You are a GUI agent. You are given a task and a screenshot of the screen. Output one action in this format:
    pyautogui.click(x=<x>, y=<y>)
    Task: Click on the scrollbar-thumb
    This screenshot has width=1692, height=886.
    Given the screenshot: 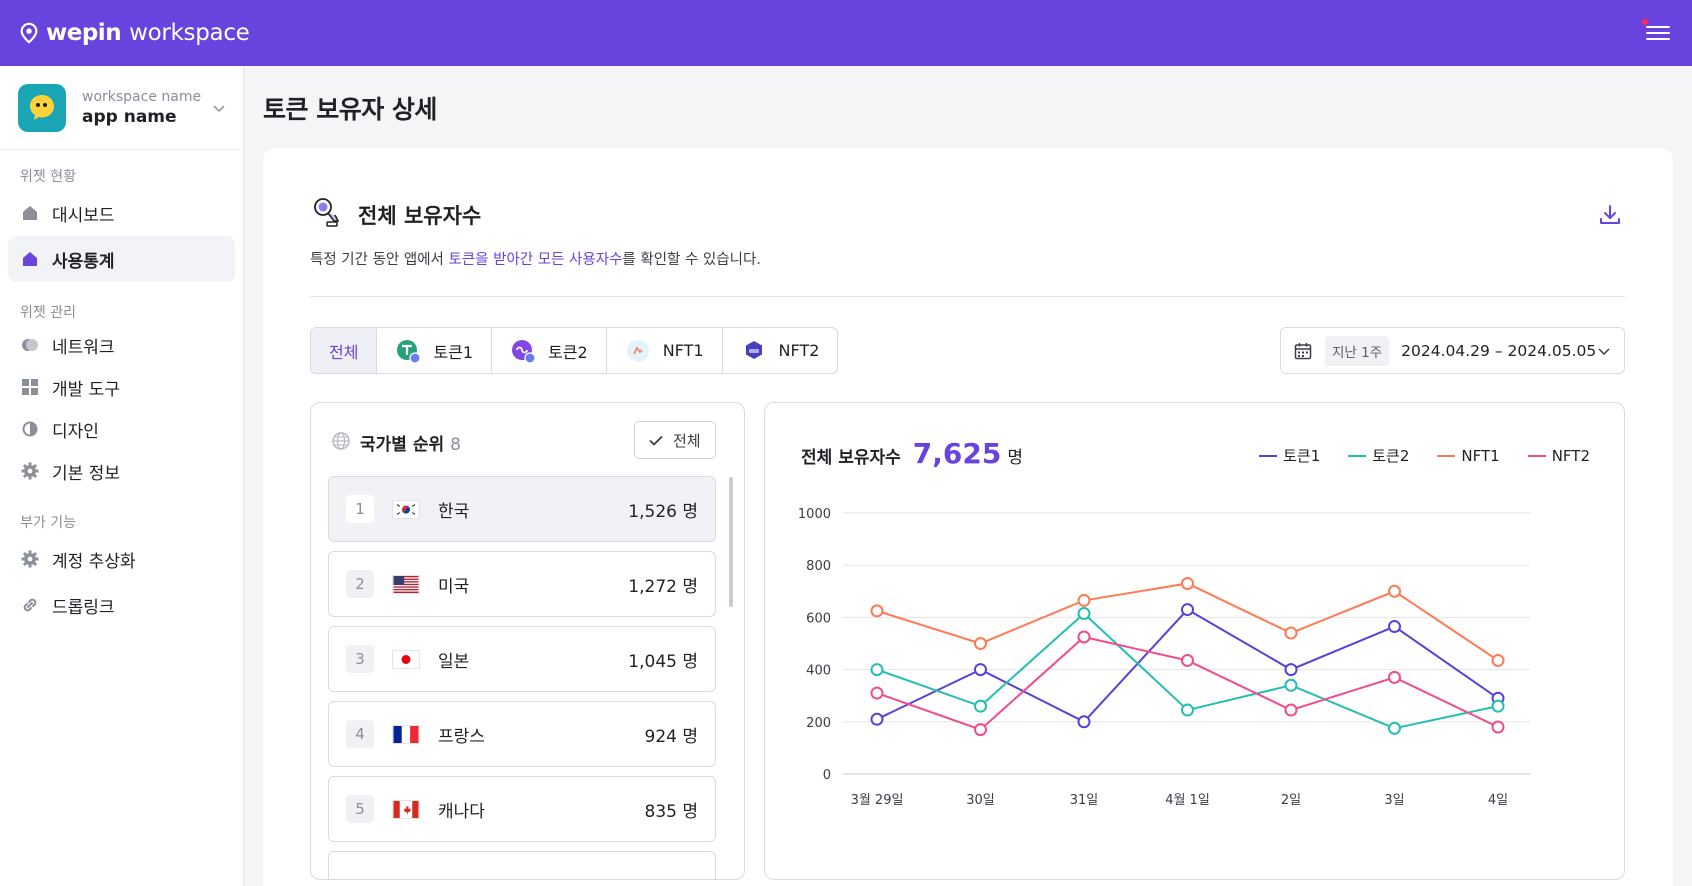 What is the action you would take?
    pyautogui.click(x=731, y=542)
    